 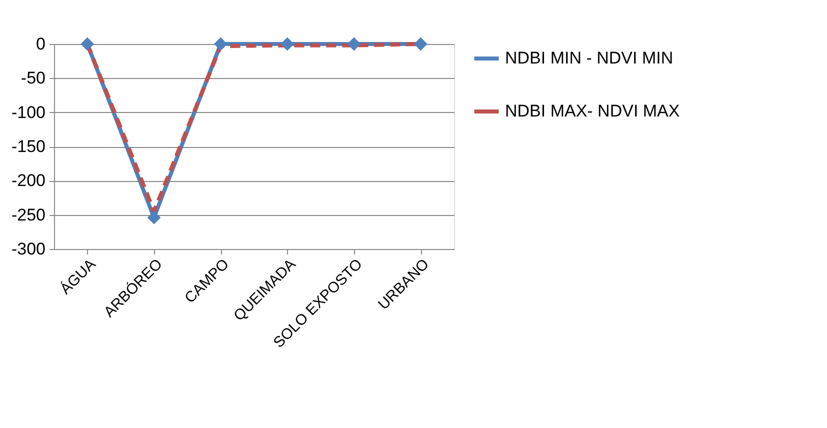 What do you see at coordinates (28, 146) in the screenshot?
I see `y-tick-label: -150` at bounding box center [28, 146].